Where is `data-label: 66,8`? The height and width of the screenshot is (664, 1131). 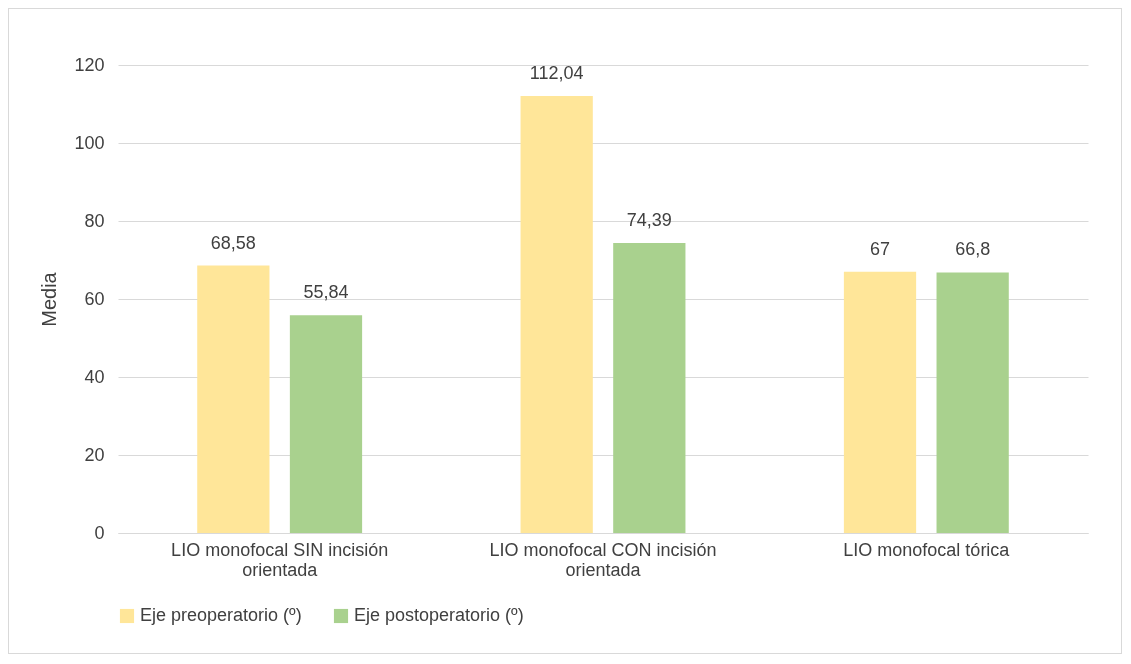
data-label: 66,8 is located at coordinates (973, 249).